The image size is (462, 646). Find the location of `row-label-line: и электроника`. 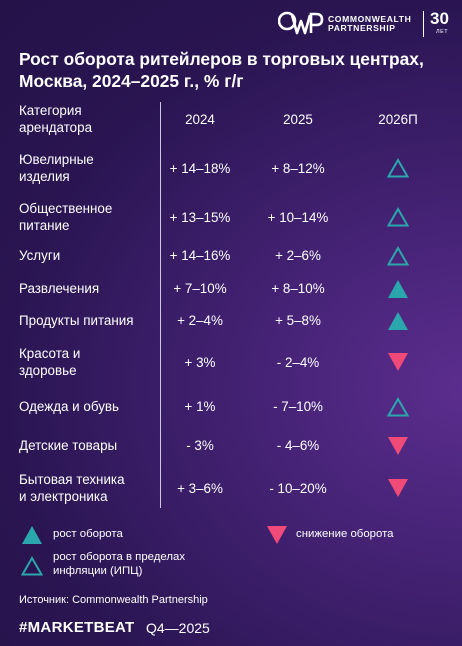

row-label-line: и электроника is located at coordinates (63, 496).